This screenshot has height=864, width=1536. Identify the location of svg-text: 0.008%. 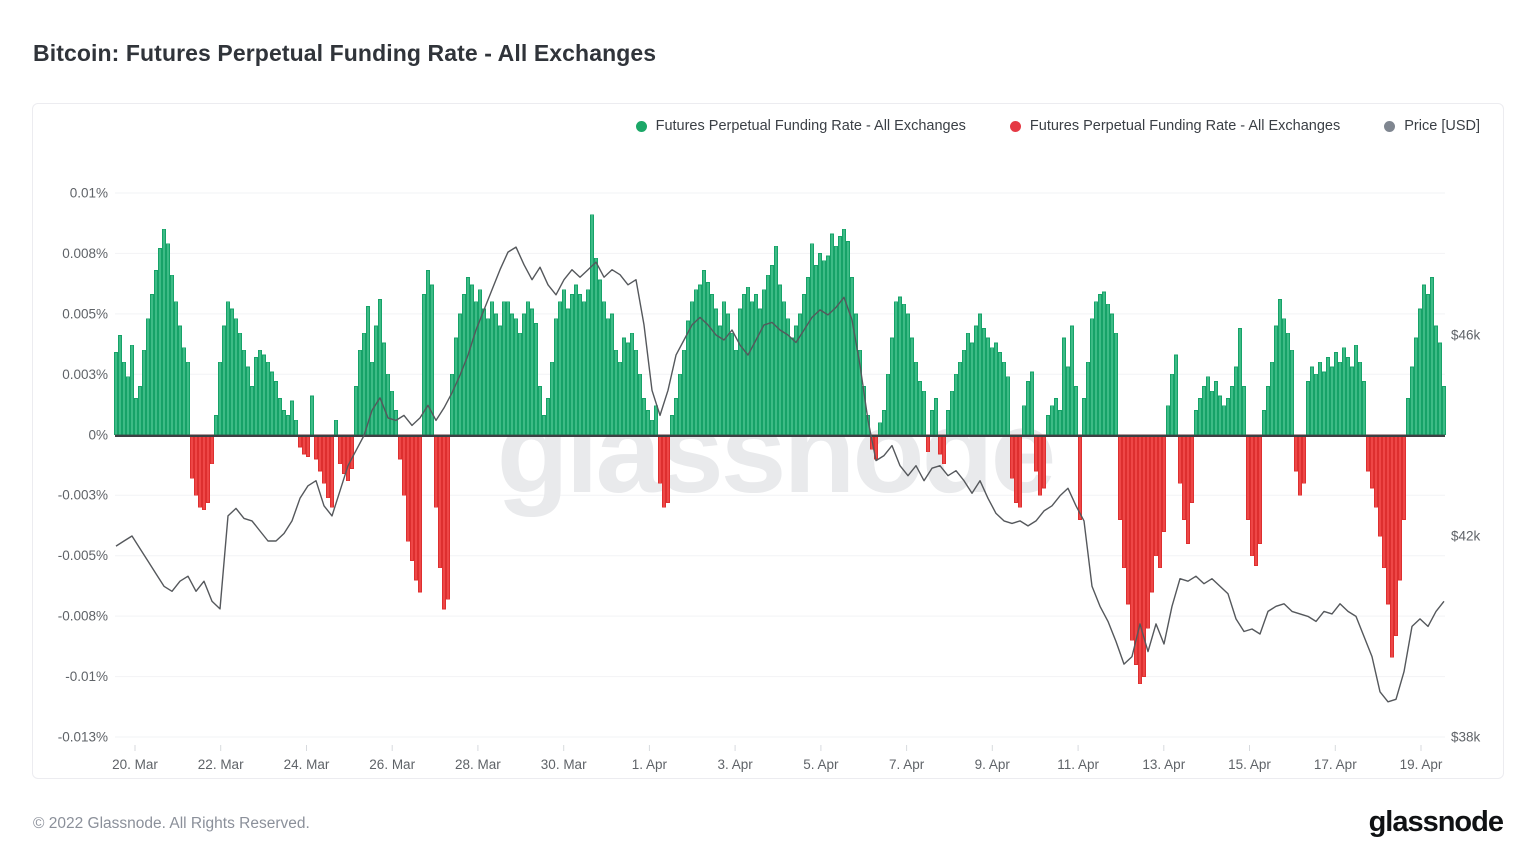
(85, 253).